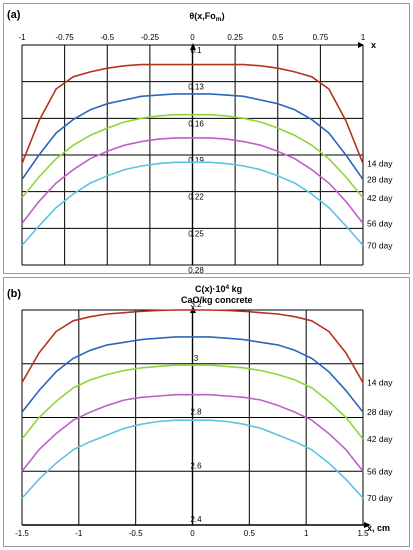  Describe the element at coordinates (206, 17) in the screenshot. I see `panel-a-y-title: θ(x,Fom)` at that location.